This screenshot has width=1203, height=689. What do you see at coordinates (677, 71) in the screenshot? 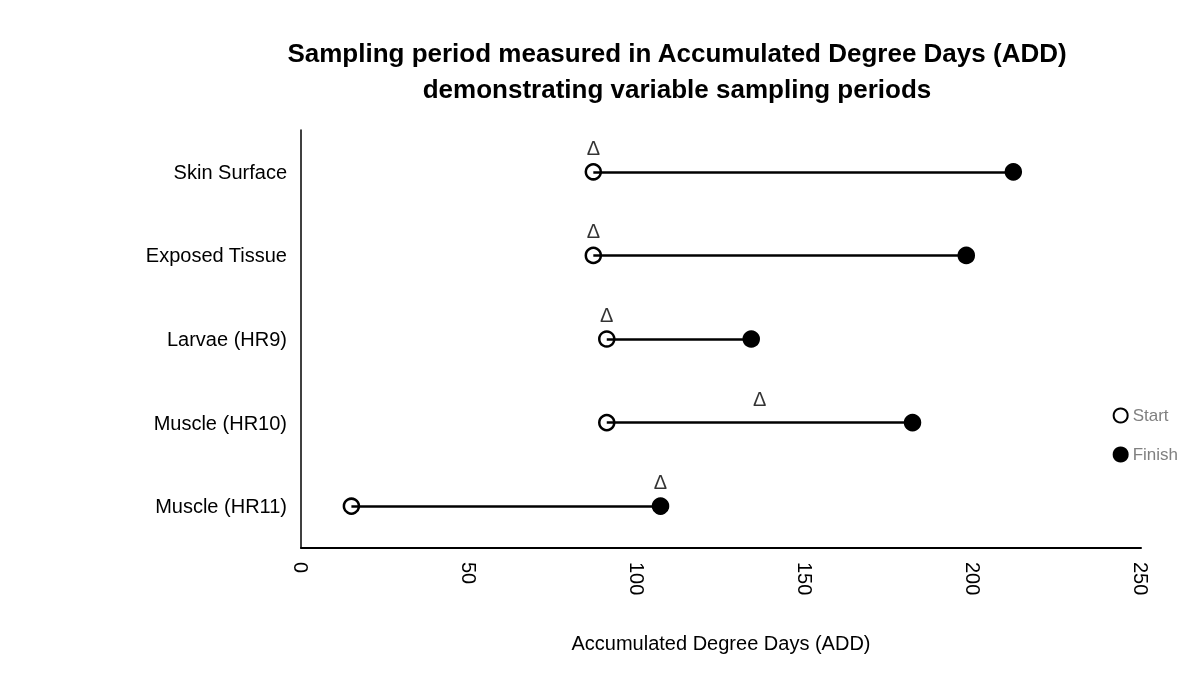
I see `chart-title: Sampling period measured in Accumulated Degree Days (ADD) demonstrating variable sampling periods` at bounding box center [677, 71].